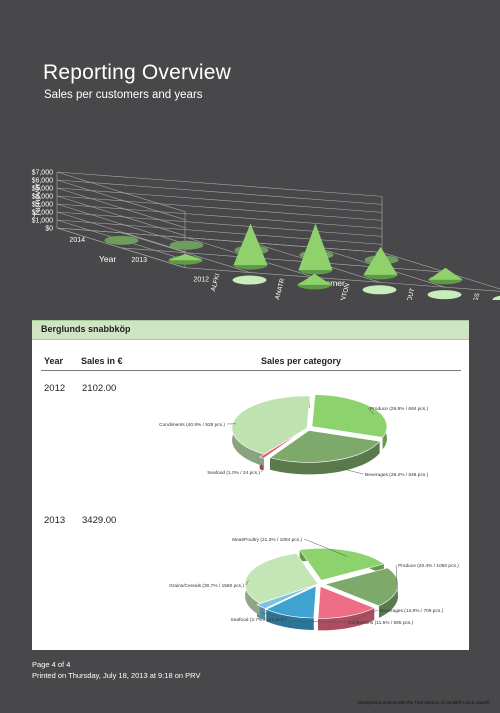 The width and height of the screenshot is (500, 713). I want to click on panel-header: Berglunds snabbköp, so click(250, 330).